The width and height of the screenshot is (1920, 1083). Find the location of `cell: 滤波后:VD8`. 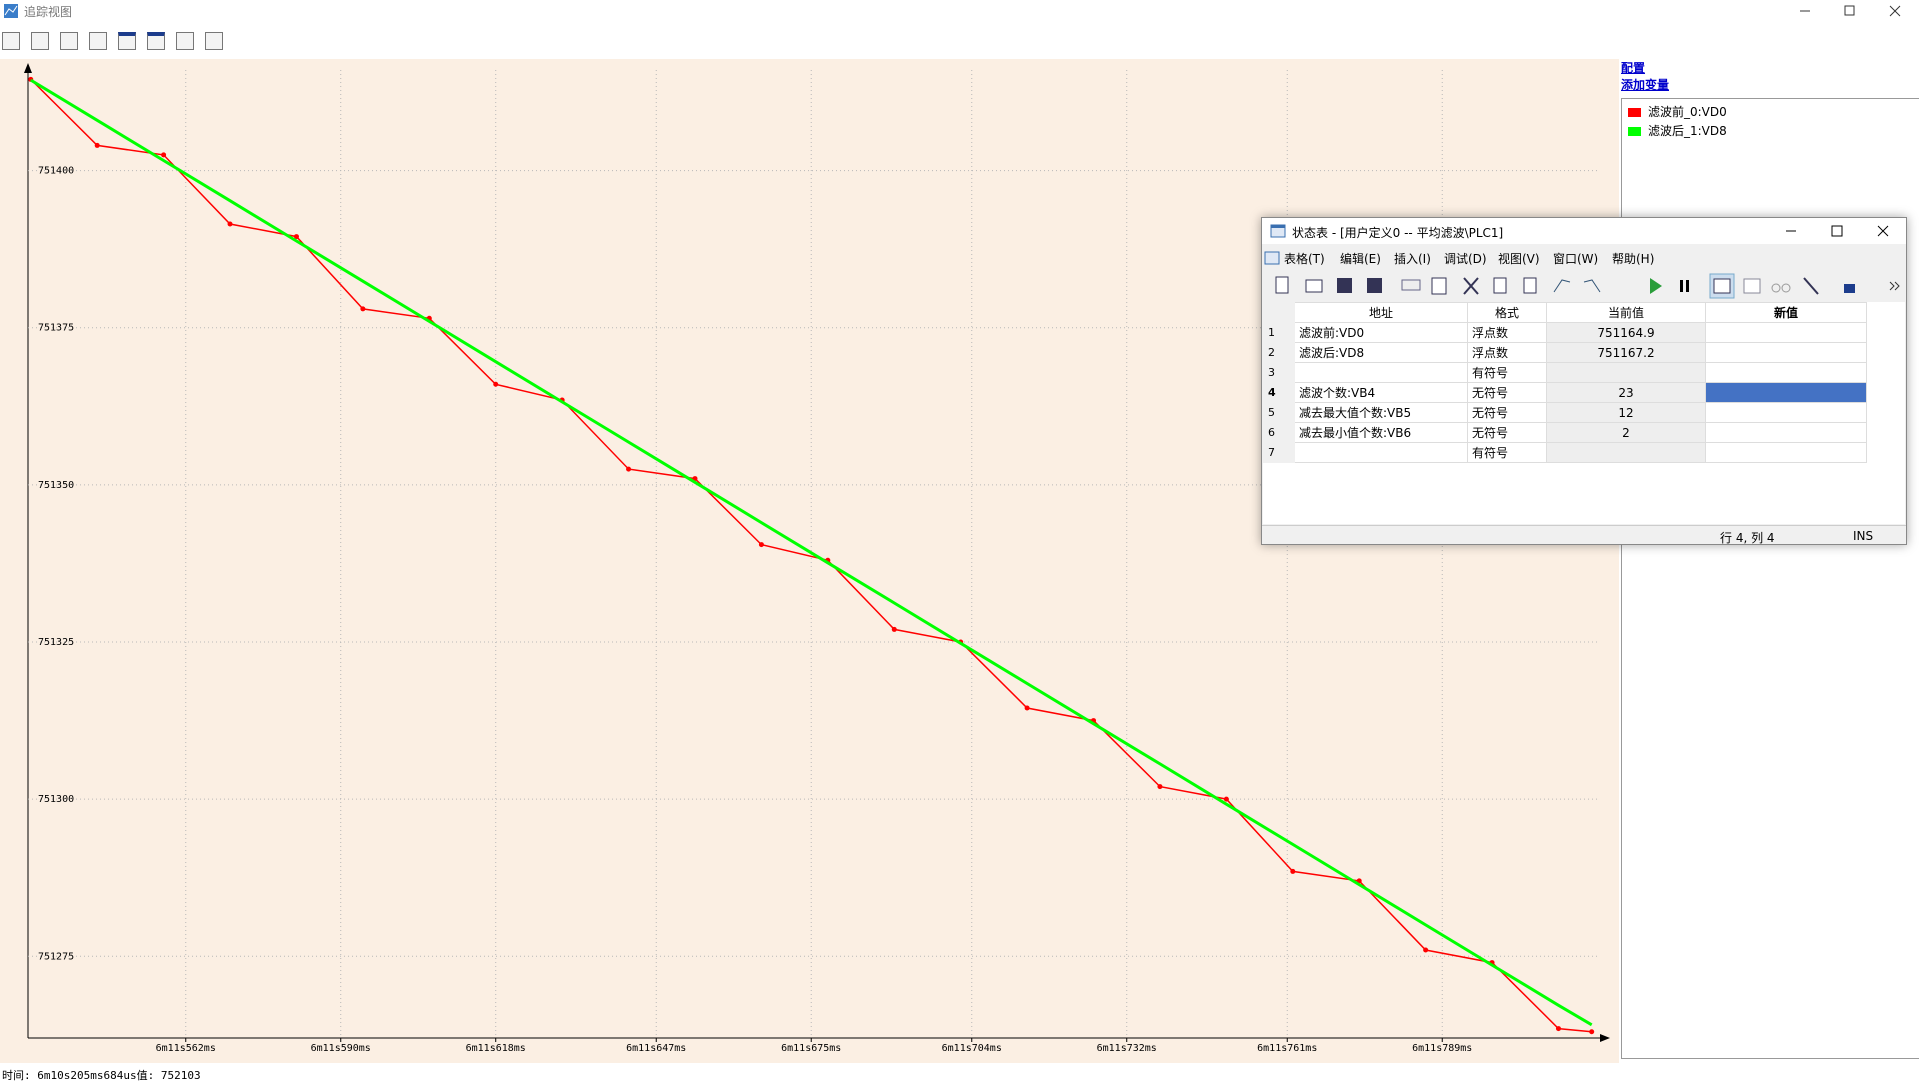

cell: 滤波后:VD8 is located at coordinates (1381, 352).